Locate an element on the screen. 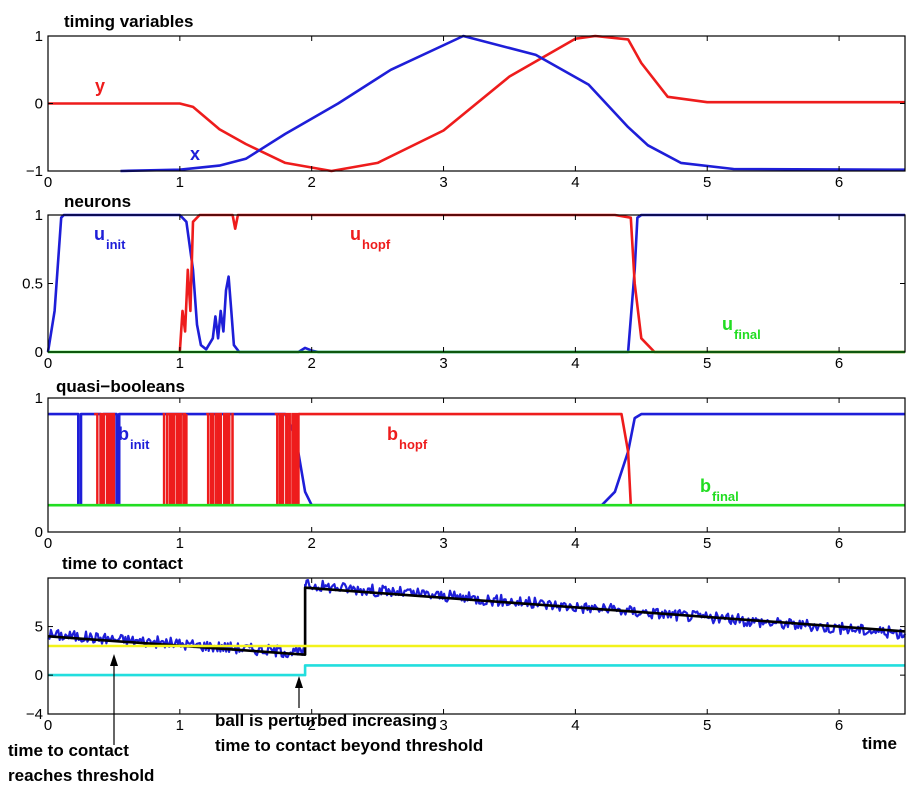  label-u-init: u init is located at coordinates (110, 238).